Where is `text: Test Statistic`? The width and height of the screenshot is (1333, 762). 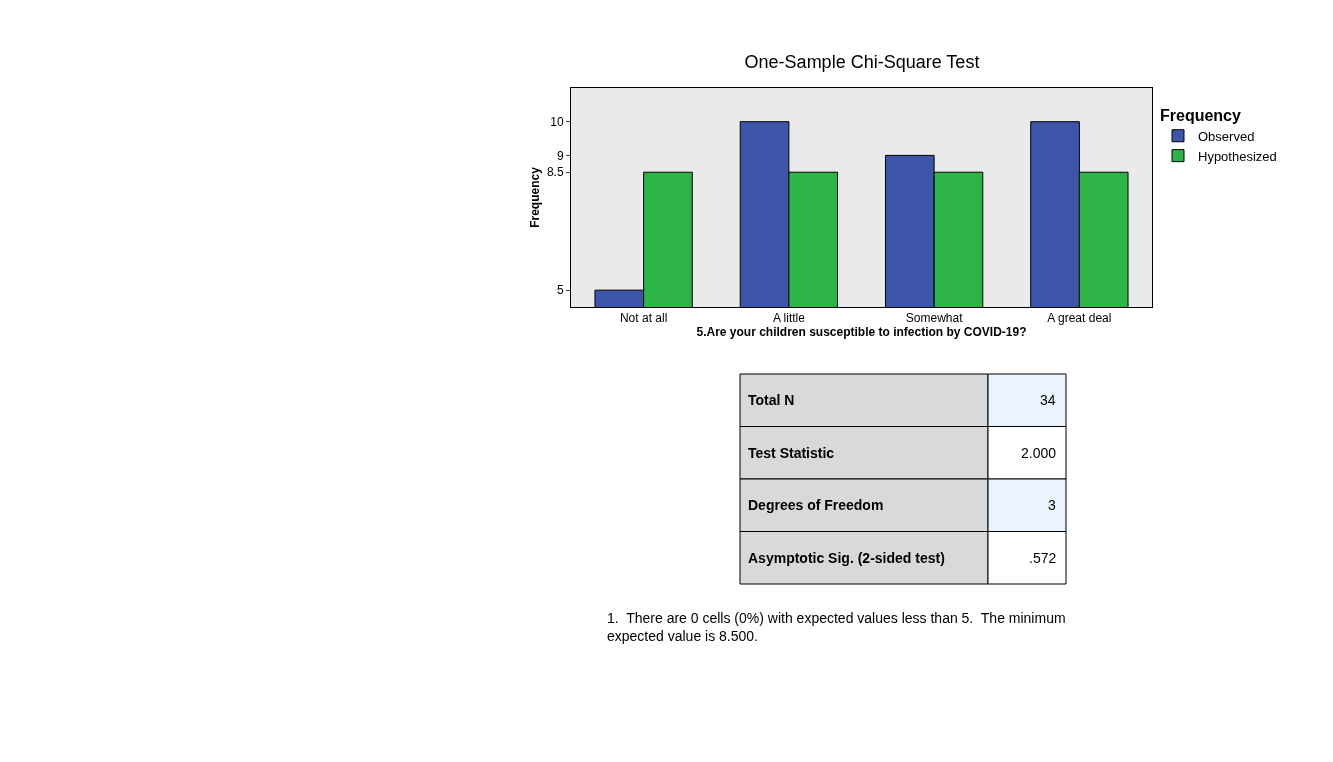
text: Test Statistic is located at coordinates (791, 453).